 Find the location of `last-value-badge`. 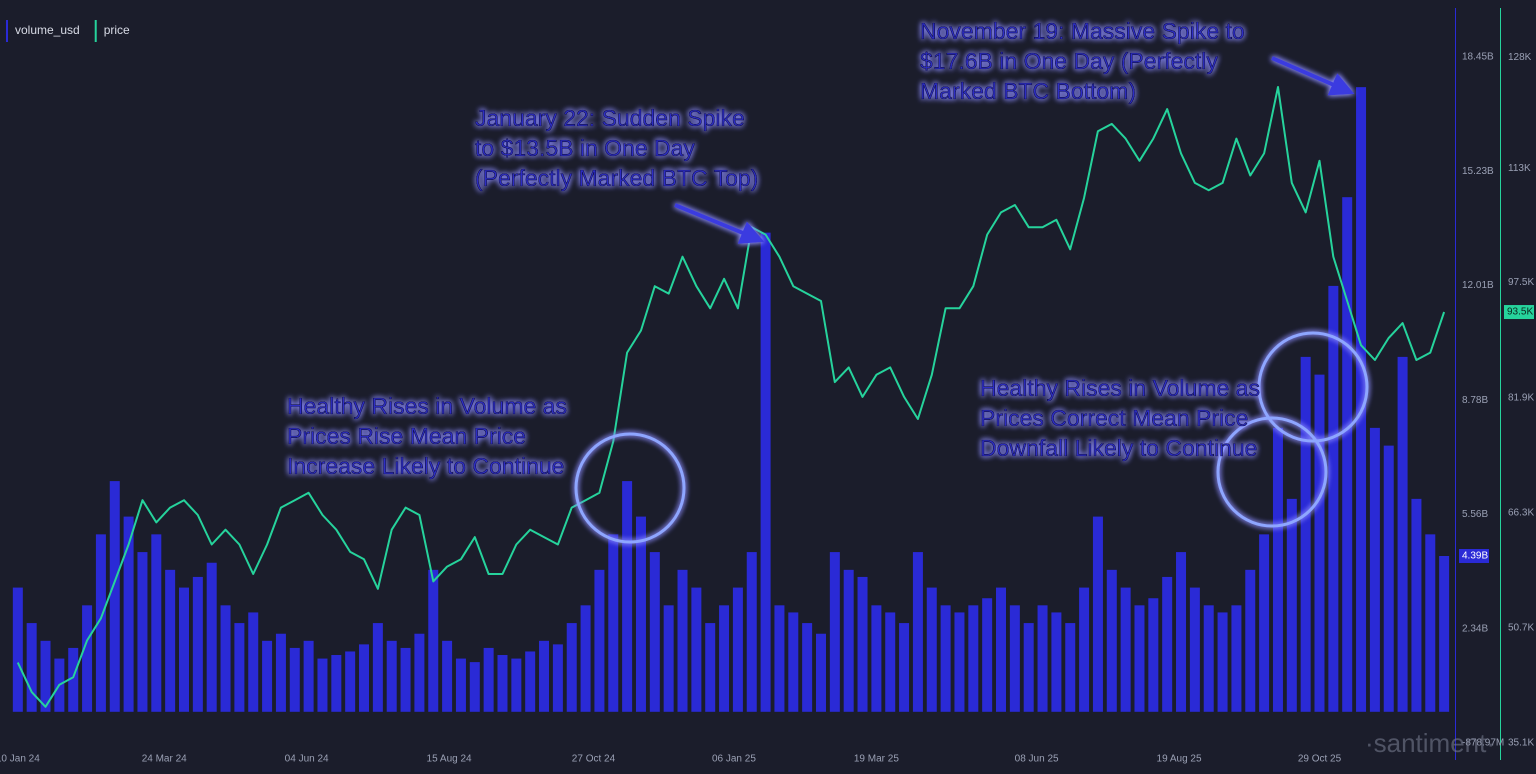

last-value-badge is located at coordinates (1519, 312).